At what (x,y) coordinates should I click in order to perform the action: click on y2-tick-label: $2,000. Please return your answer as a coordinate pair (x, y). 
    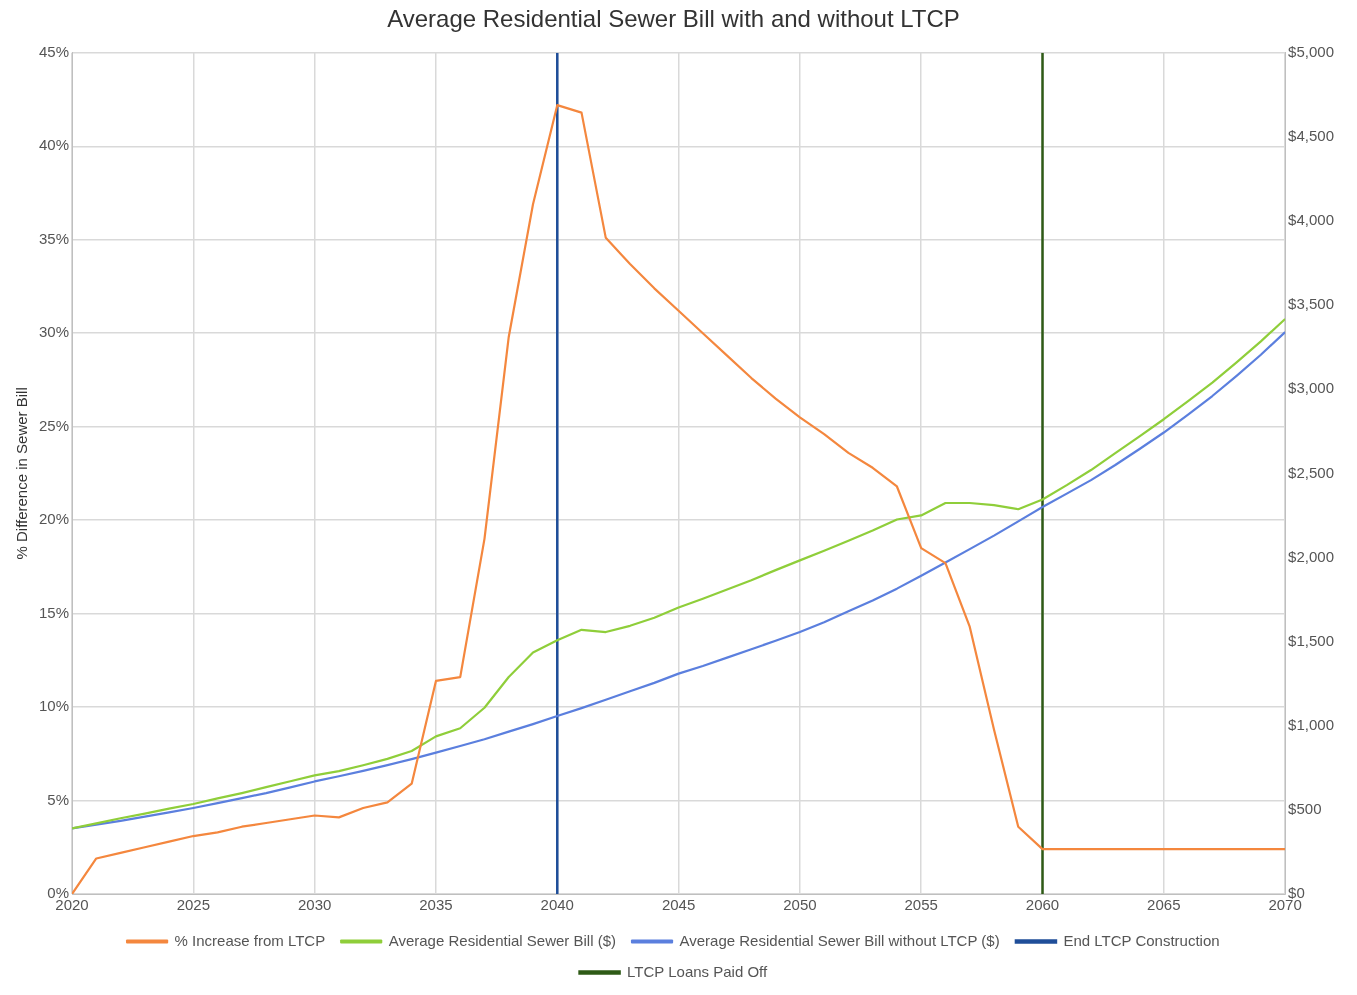
    Looking at the image, I should click on (1311, 556).